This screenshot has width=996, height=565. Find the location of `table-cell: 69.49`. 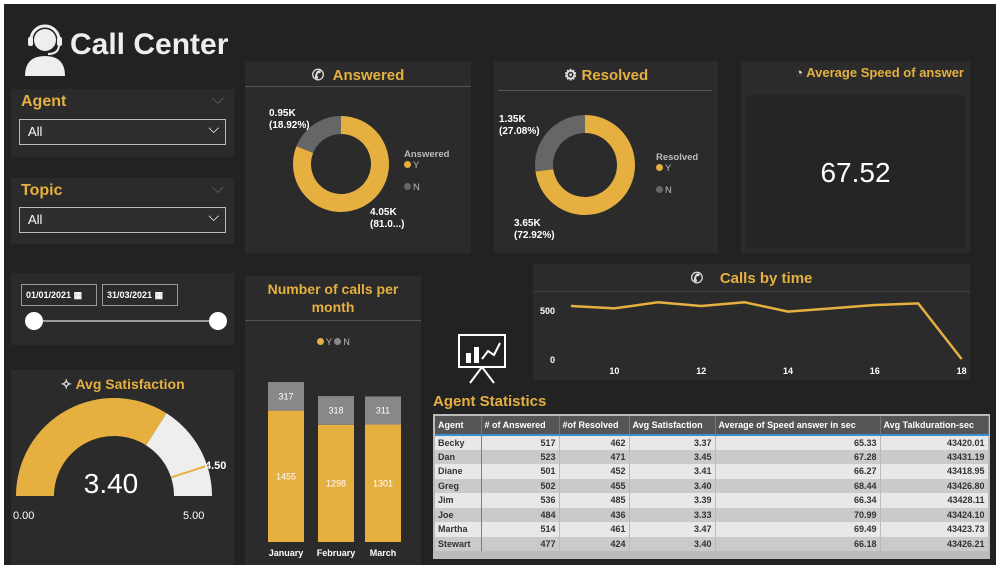

table-cell: 69.49 is located at coordinates (798, 529).